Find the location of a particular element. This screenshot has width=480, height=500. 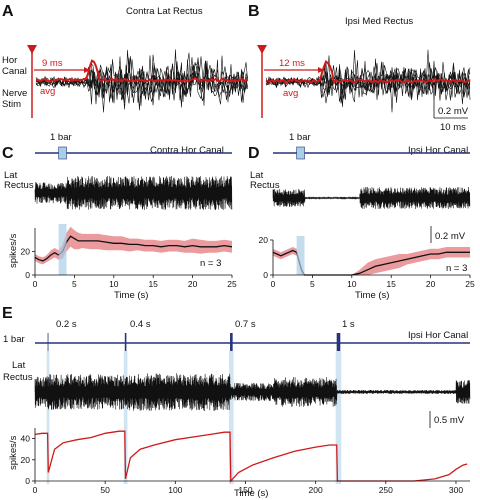

panel-a-letter: A is located at coordinates (8, 11).